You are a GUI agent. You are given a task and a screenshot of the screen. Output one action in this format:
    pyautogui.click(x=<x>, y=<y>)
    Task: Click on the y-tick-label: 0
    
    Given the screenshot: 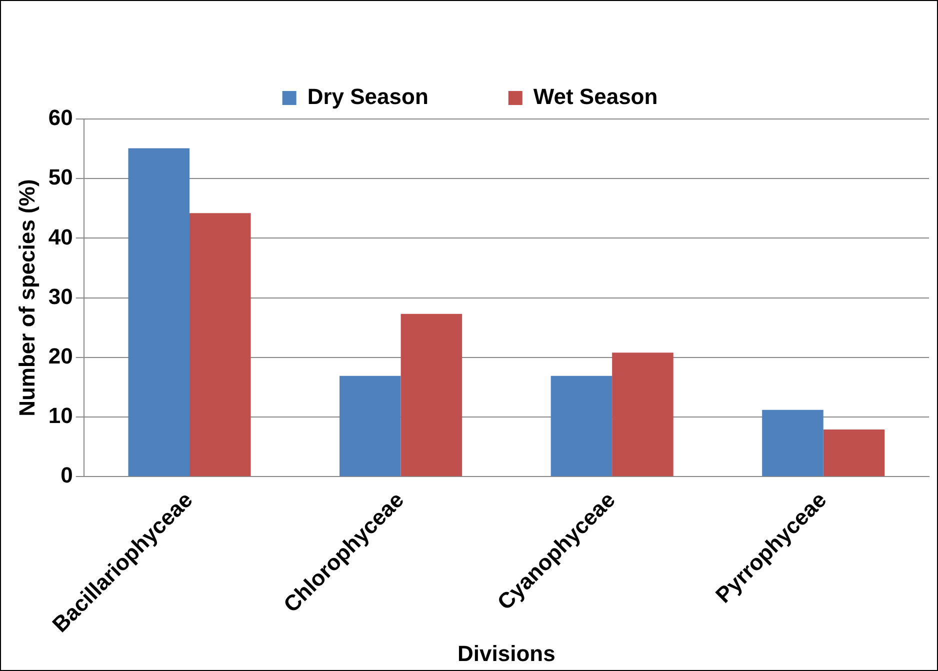 What is the action you would take?
    pyautogui.click(x=66, y=475)
    